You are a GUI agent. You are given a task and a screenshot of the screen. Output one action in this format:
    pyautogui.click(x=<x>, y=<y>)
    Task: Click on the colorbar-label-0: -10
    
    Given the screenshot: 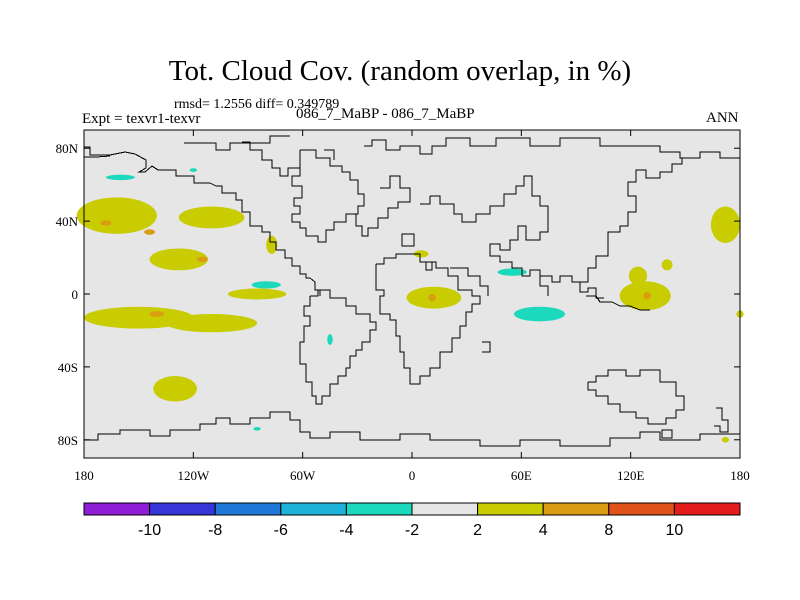 What is the action you would take?
    pyautogui.click(x=149, y=530)
    